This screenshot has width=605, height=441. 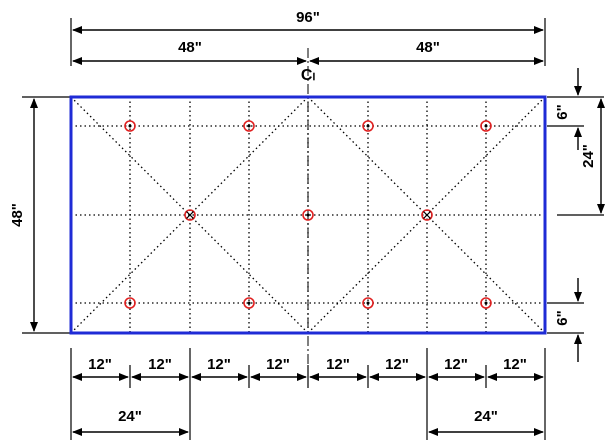 What do you see at coordinates (308, 17) in the screenshot?
I see `overall-width-label: 96"` at bounding box center [308, 17].